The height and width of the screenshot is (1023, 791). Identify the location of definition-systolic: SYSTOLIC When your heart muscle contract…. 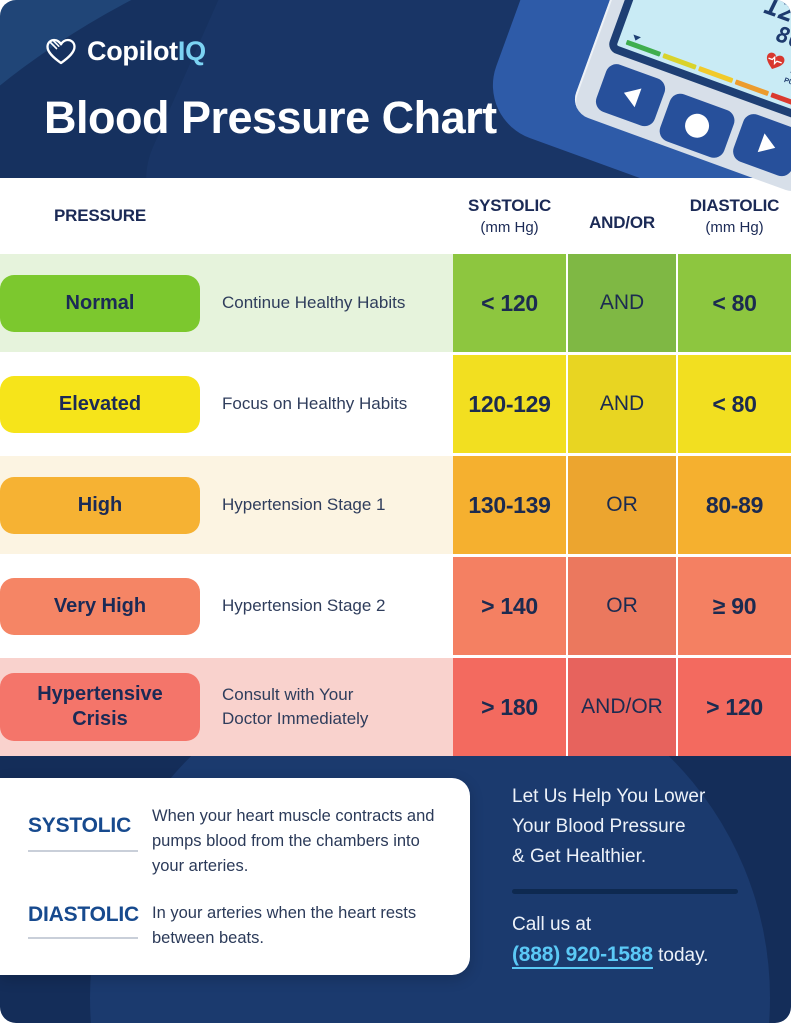
(237, 841).